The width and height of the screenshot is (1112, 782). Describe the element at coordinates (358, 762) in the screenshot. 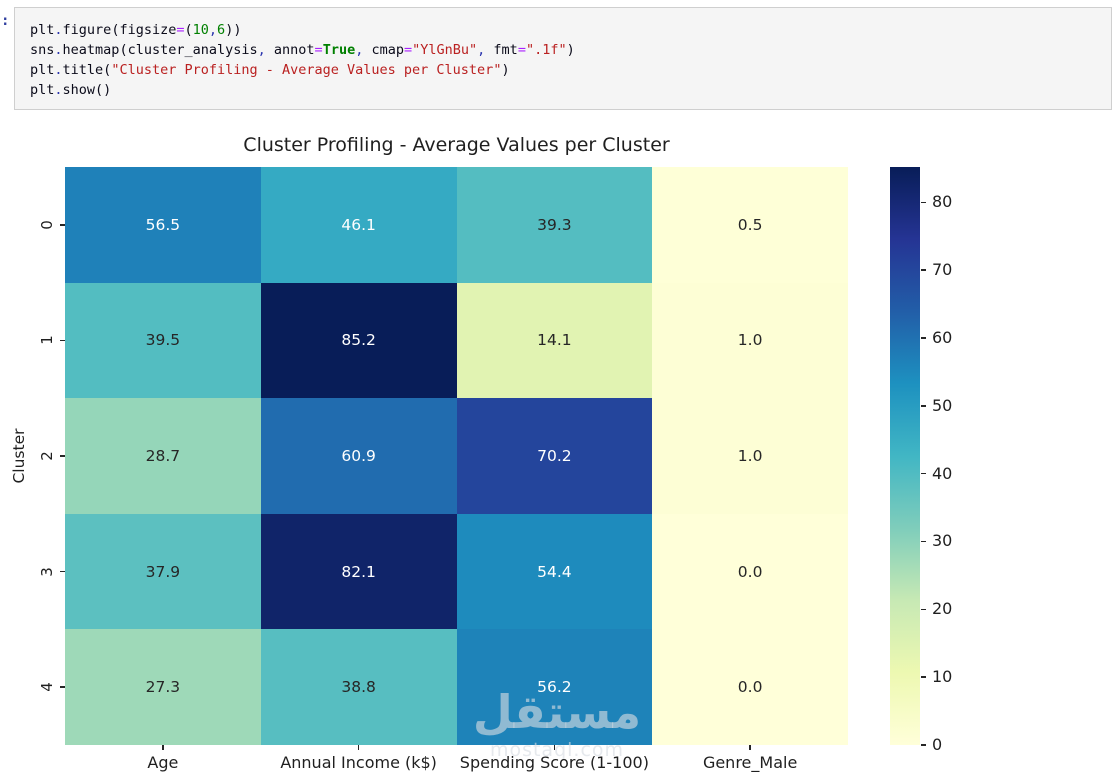

I see `x-tick-label: Annual Income (k$)` at that location.